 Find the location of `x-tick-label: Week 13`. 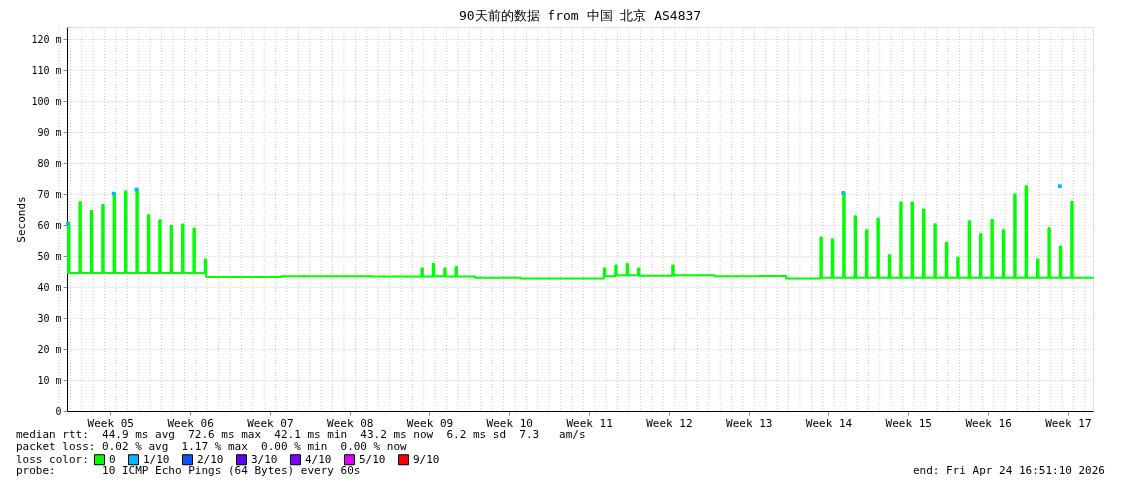

x-tick-label: Week 13 is located at coordinates (749, 423).